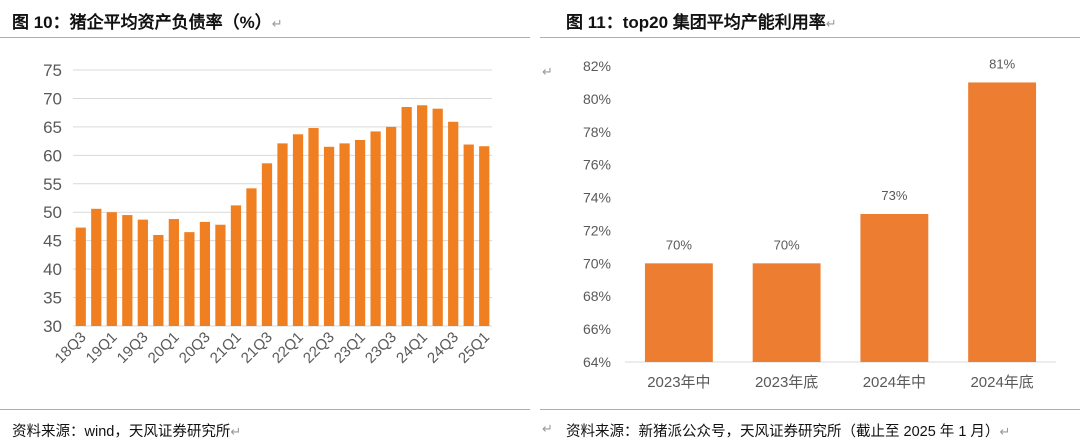  Describe the element at coordinates (381, 348) in the screenshot. I see `x-tick-label: 23Q3` at that location.